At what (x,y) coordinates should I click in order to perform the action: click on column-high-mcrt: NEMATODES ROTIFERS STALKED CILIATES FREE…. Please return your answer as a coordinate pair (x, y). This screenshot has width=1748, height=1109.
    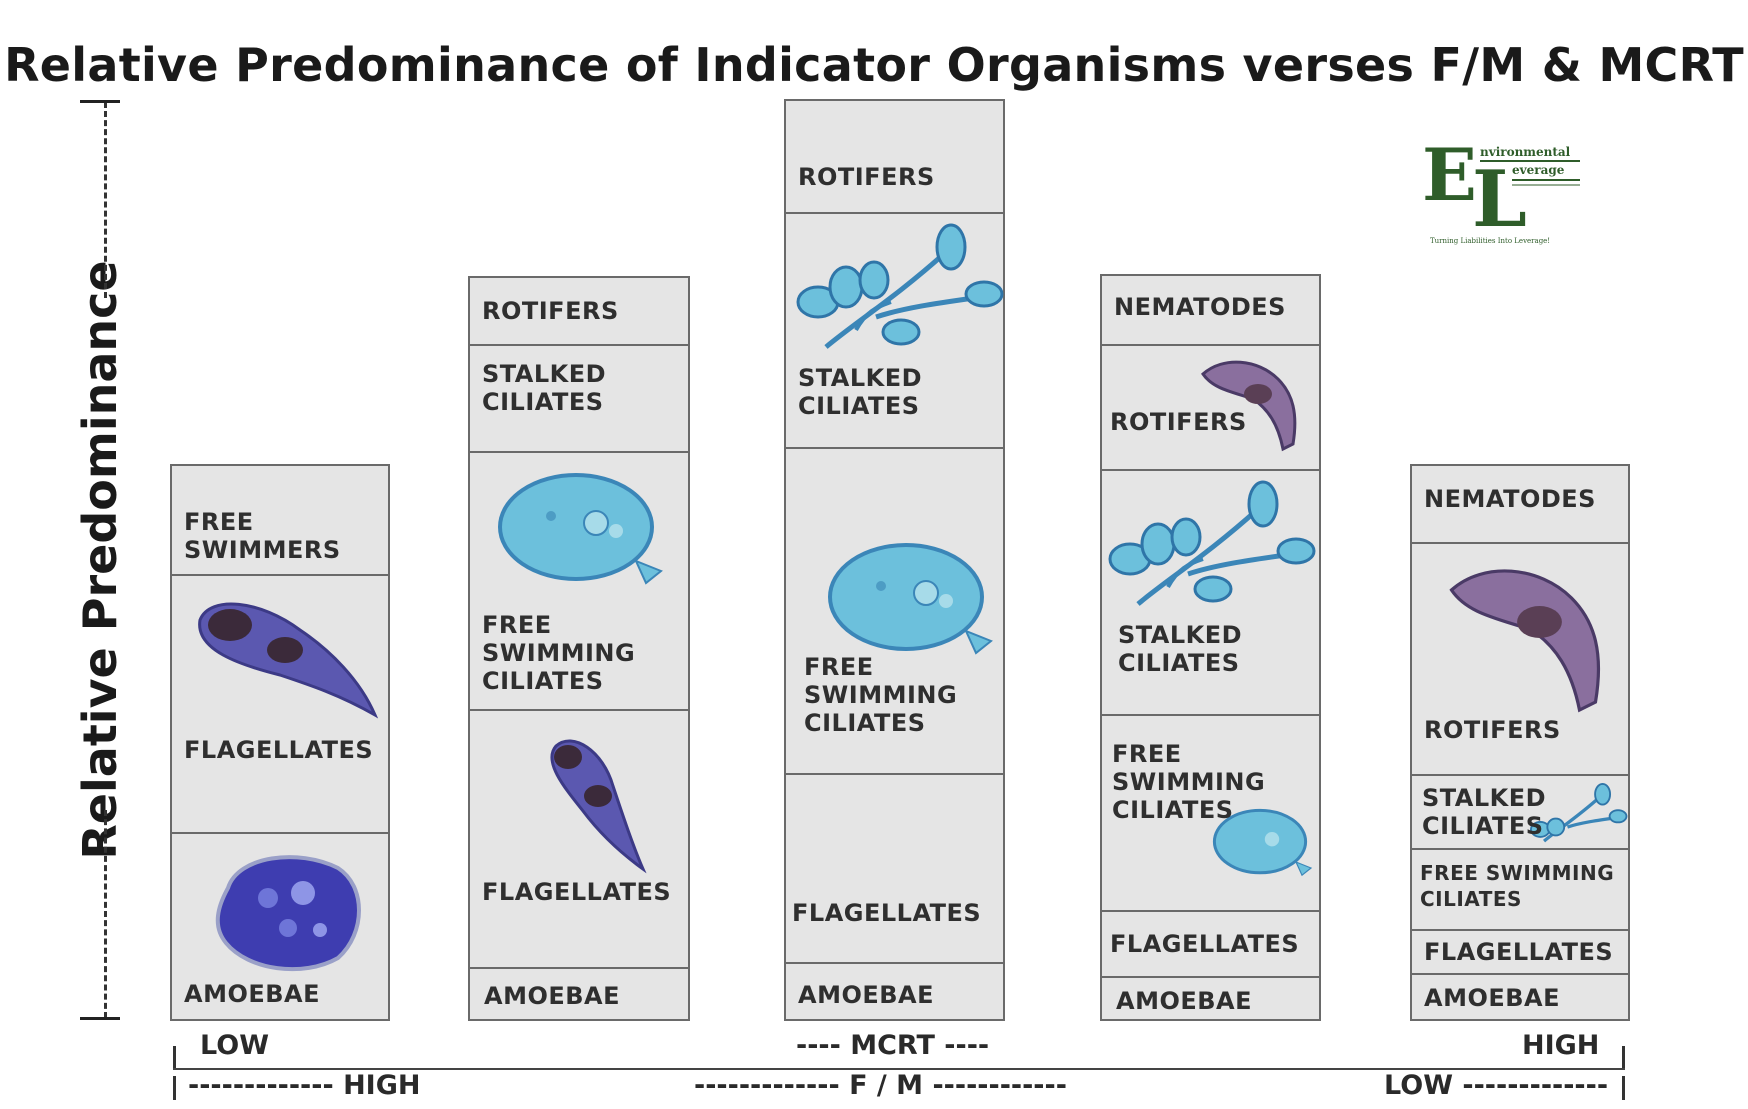
    Looking at the image, I should click on (1520, 742).